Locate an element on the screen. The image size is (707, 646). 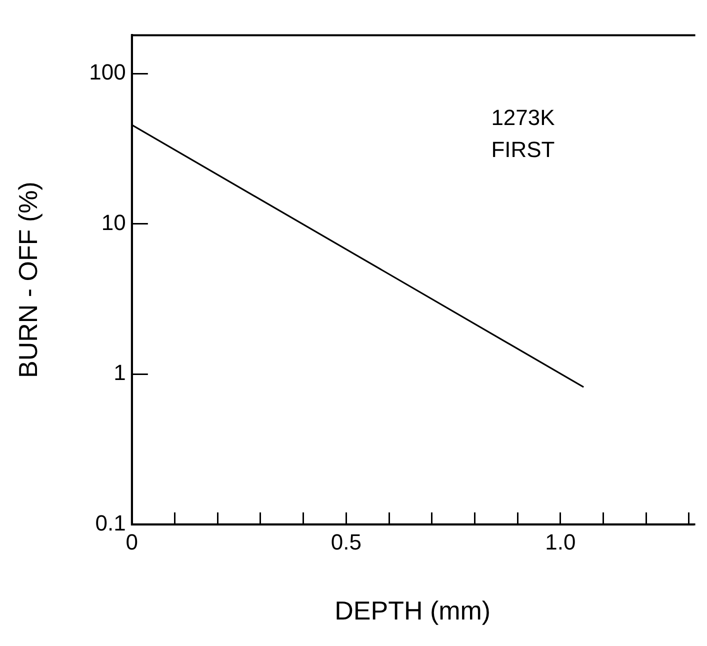
y-tick-label: 0.1 is located at coordinates (110, 523).